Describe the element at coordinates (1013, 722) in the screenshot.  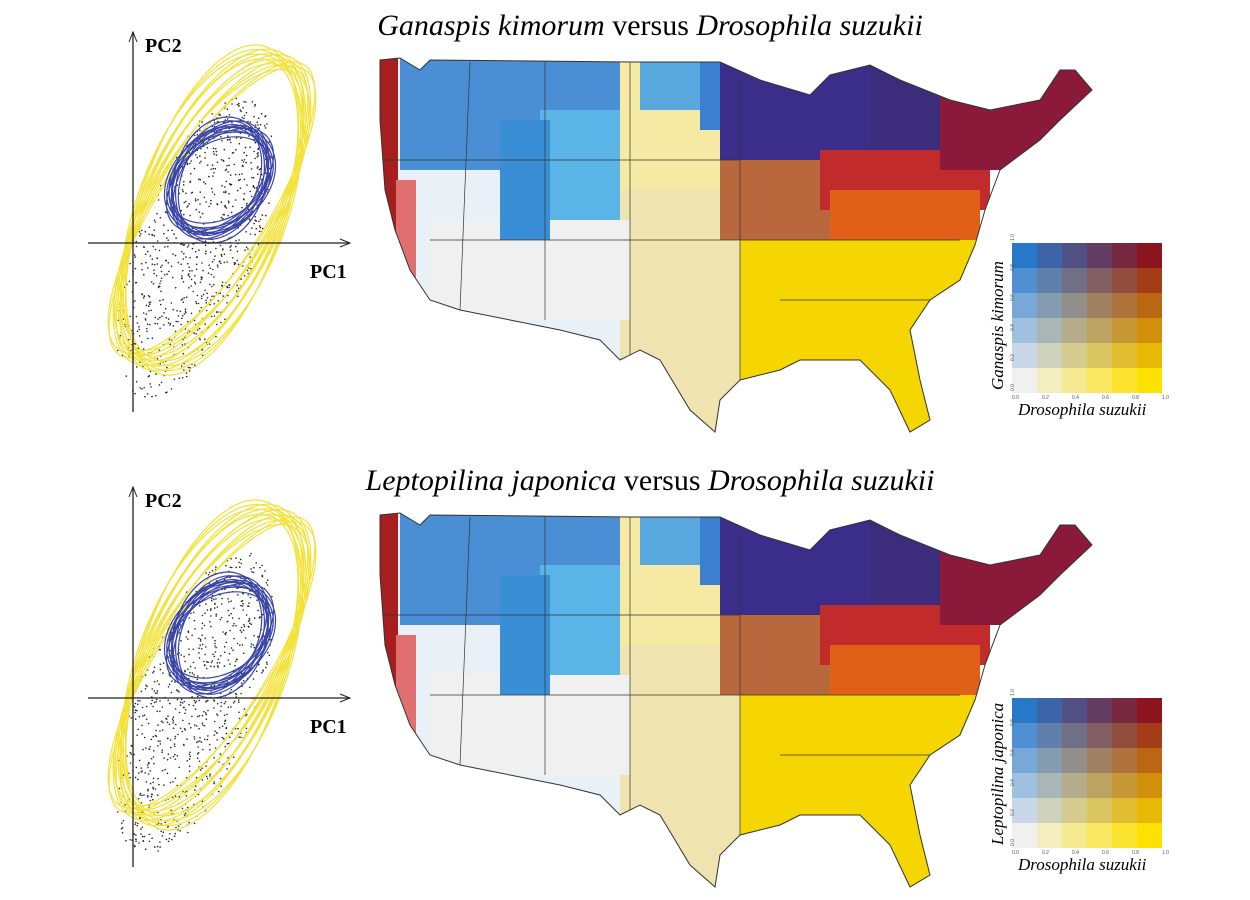
I see `legend-y-tick: 0.8` at that location.